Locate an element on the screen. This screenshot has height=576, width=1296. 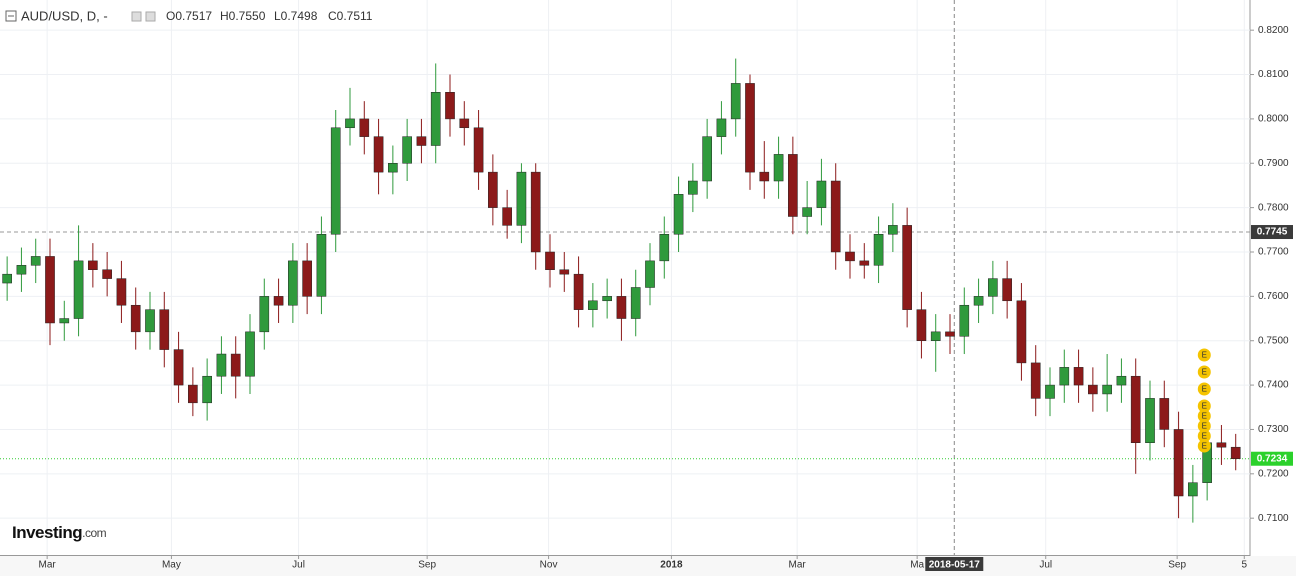
y-tick-label: 0.7200 is located at coordinates (1273, 473).